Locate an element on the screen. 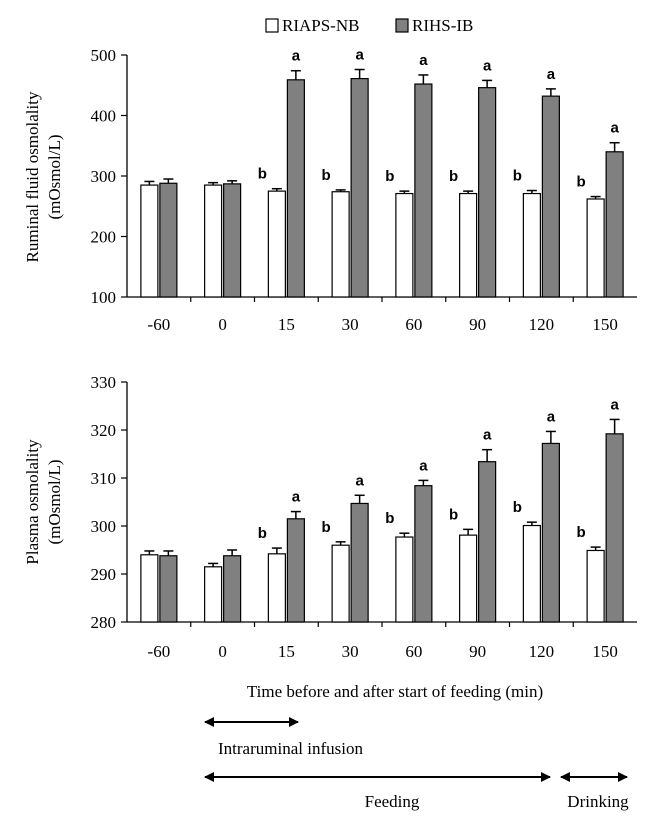 This screenshot has height=823, width=651. x-tick-label-ruminal: 60 is located at coordinates (413, 324).